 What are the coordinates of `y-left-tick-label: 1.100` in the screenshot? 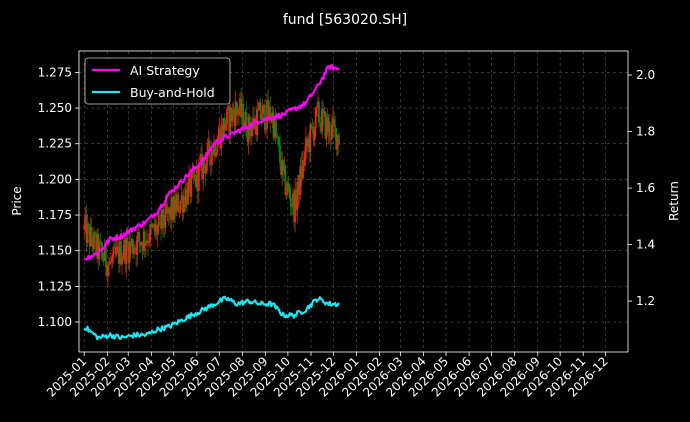 It's located at (55, 322).